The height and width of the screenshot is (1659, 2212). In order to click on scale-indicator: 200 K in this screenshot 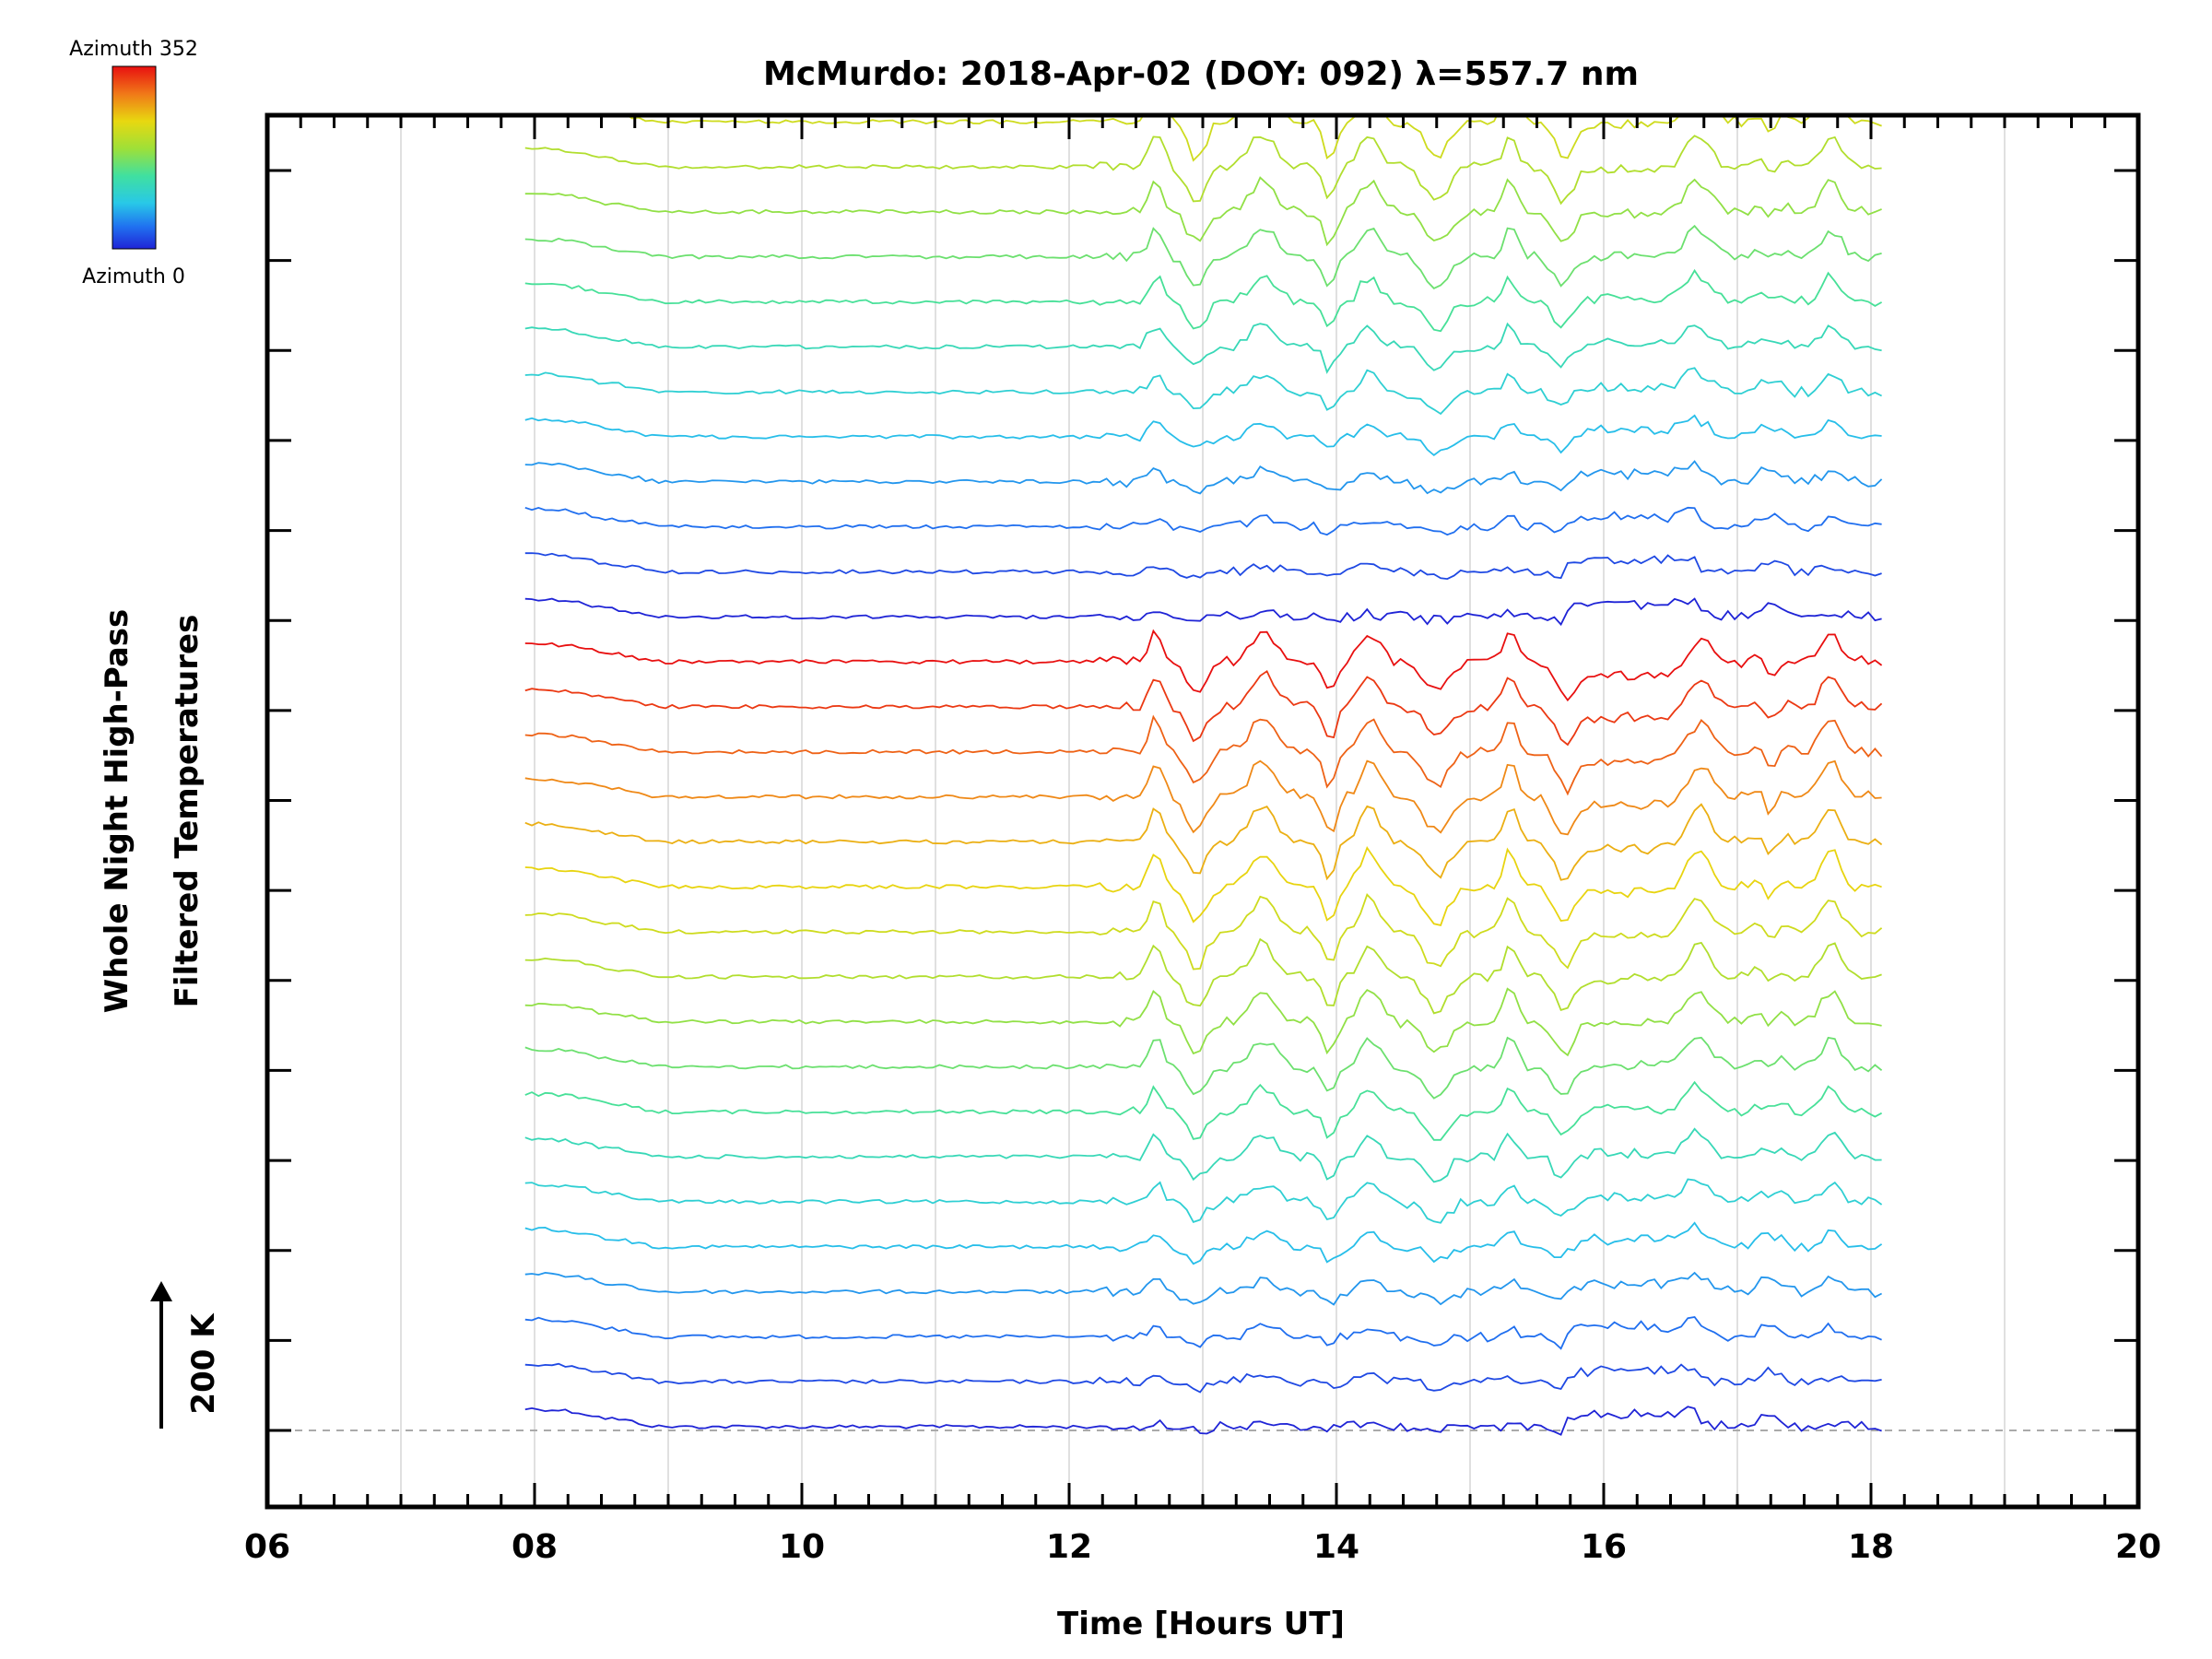, I will do `click(186, 1355)`.